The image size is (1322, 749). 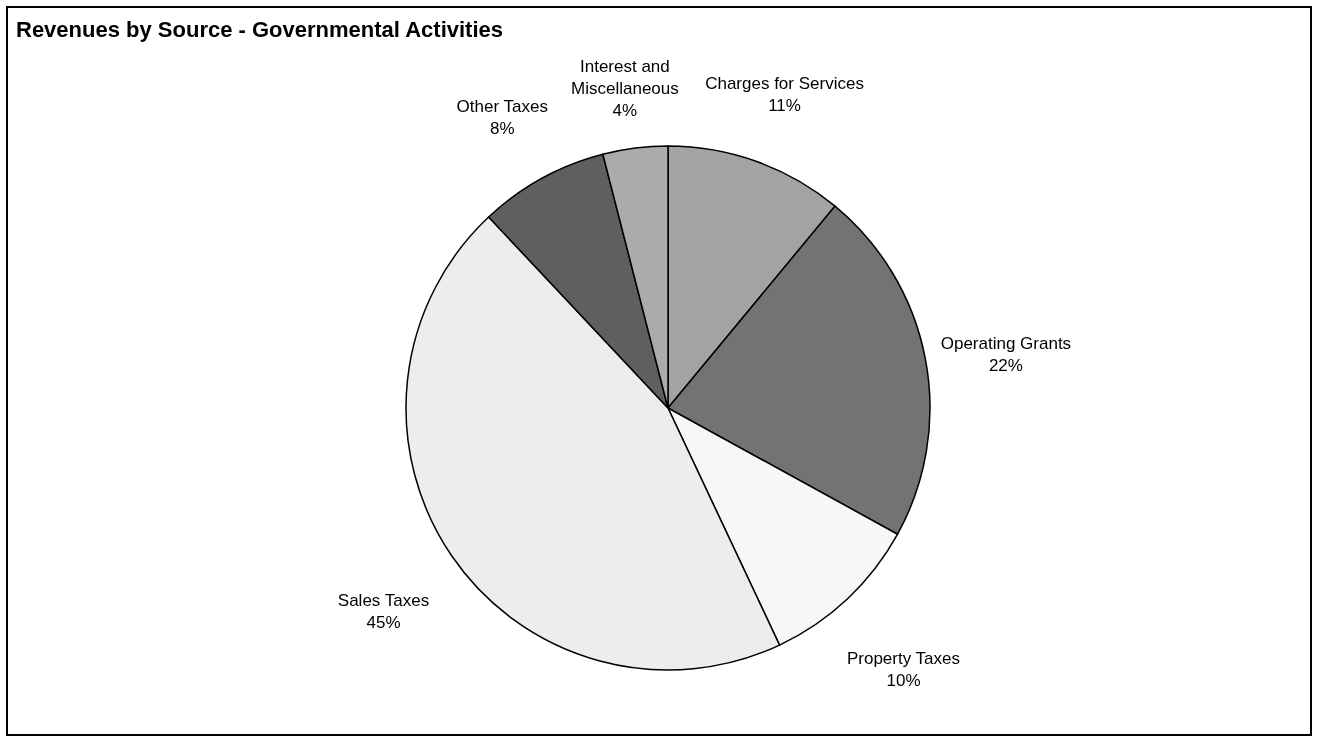 I want to click on slice-label: Sales Taxes, so click(x=383, y=601).